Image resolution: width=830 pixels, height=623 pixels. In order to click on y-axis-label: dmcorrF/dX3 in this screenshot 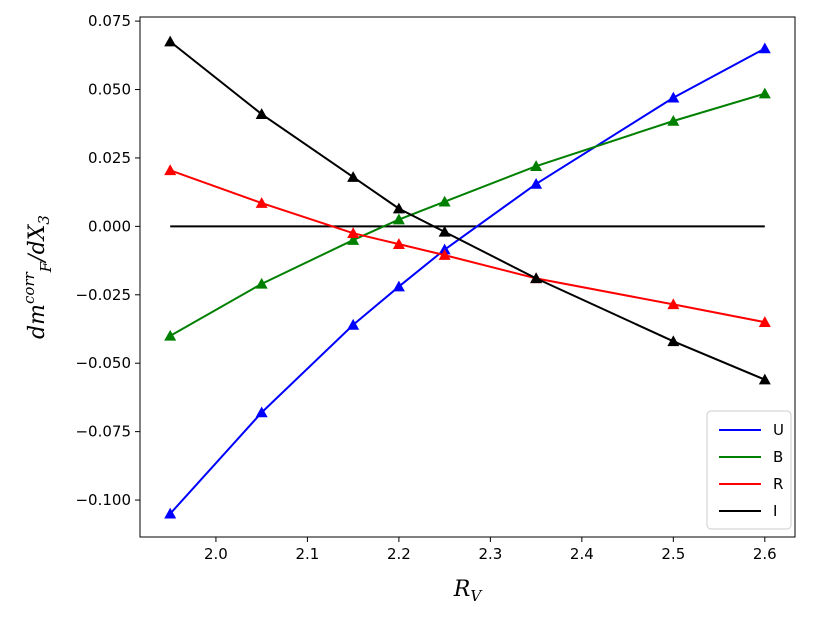, I will do `click(37, 277)`.